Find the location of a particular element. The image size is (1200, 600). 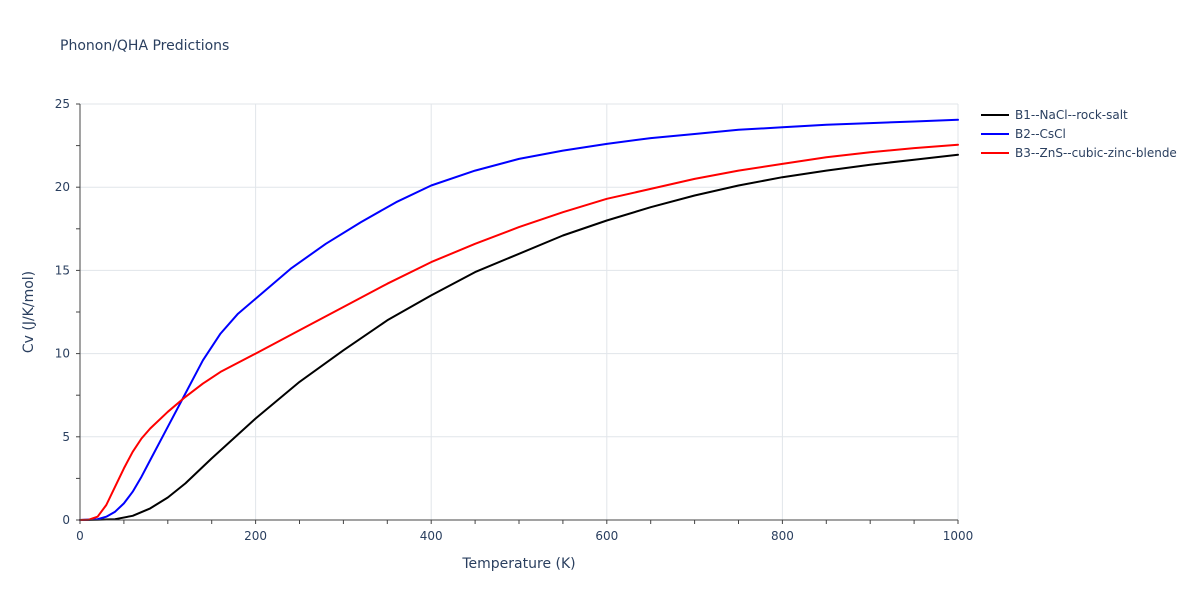

y-axis-title: Cv (J/K/mol) is located at coordinates (29, 312).